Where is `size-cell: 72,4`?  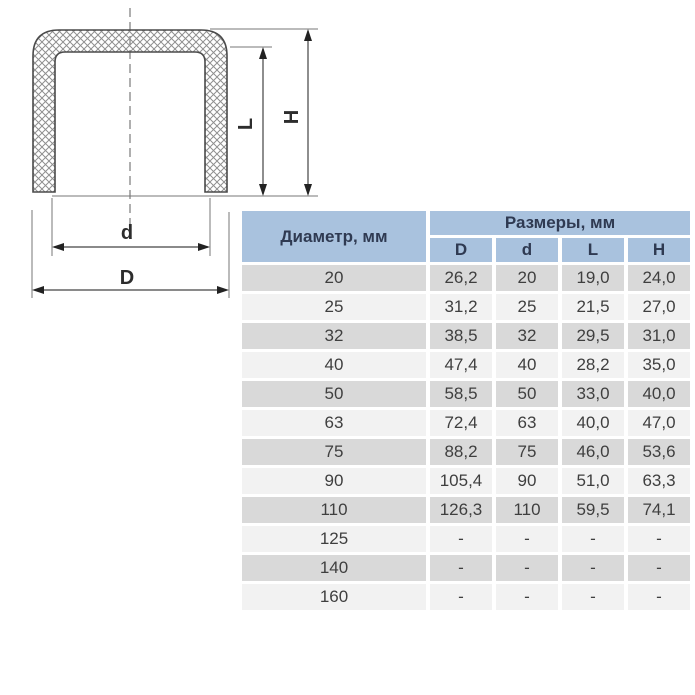 size-cell: 72,4 is located at coordinates (461, 423).